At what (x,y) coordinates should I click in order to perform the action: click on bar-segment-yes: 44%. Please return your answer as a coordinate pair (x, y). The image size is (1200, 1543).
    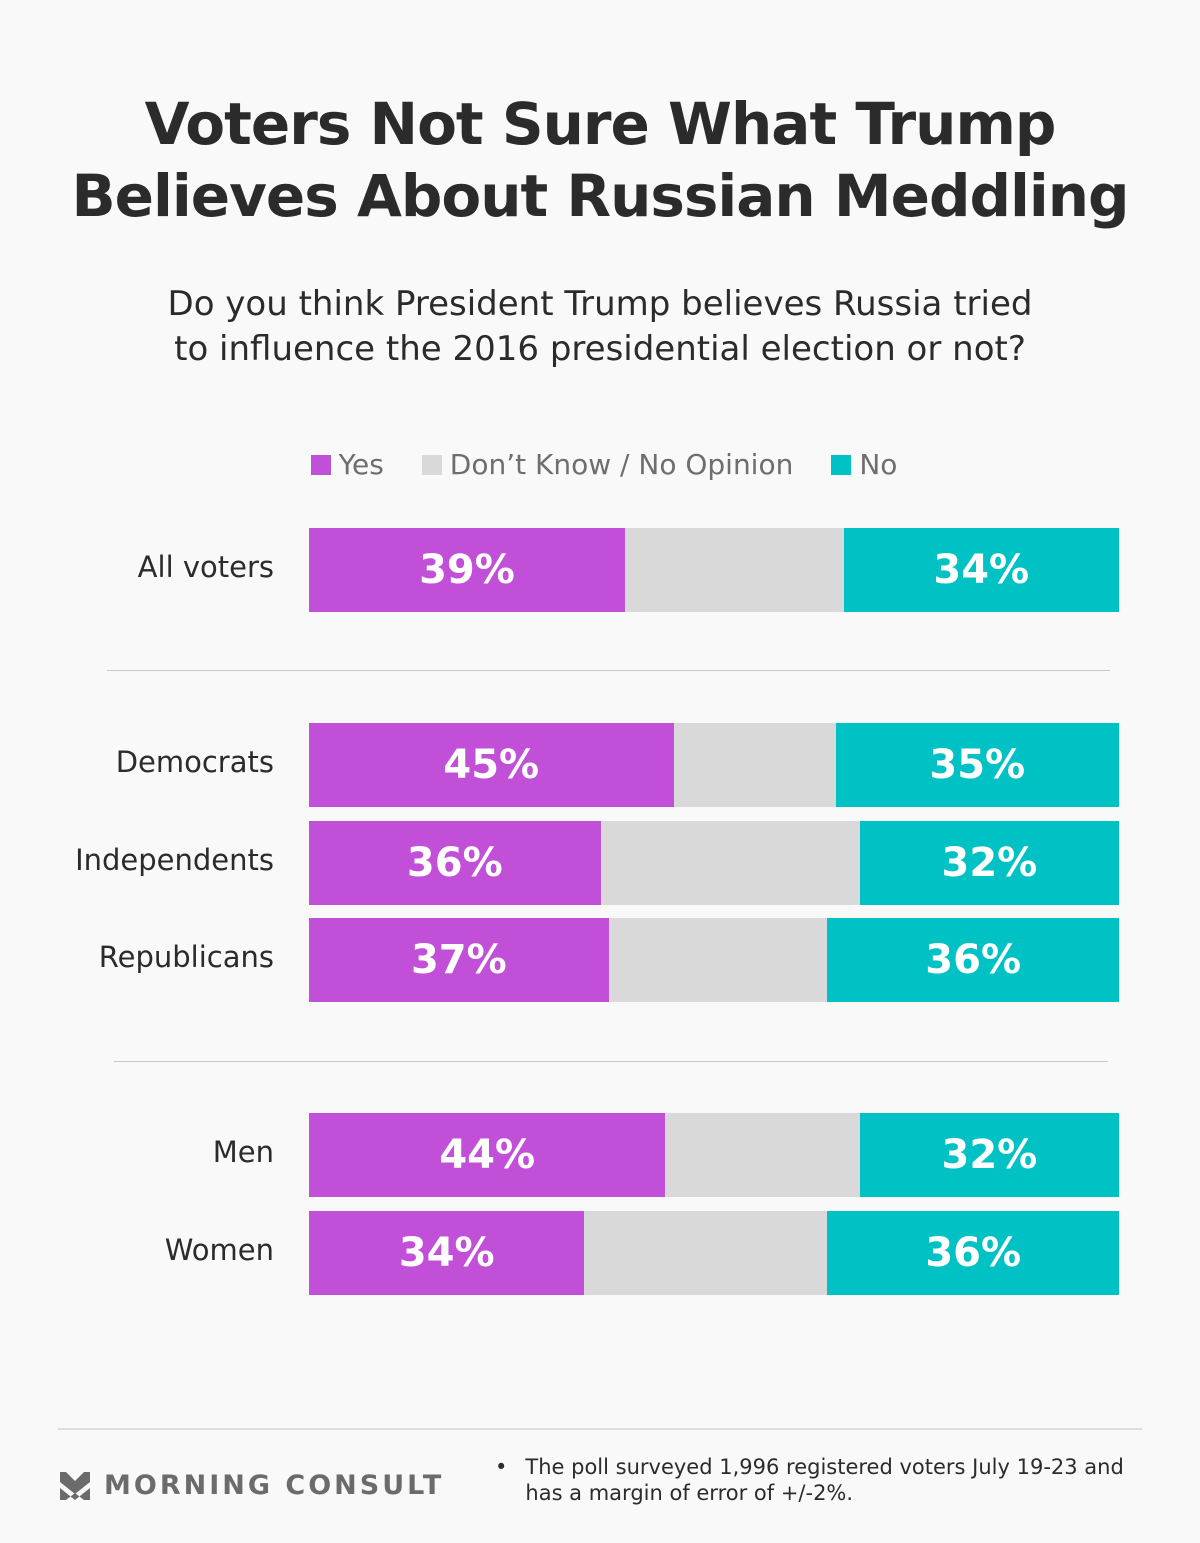
    Looking at the image, I should click on (487, 1155).